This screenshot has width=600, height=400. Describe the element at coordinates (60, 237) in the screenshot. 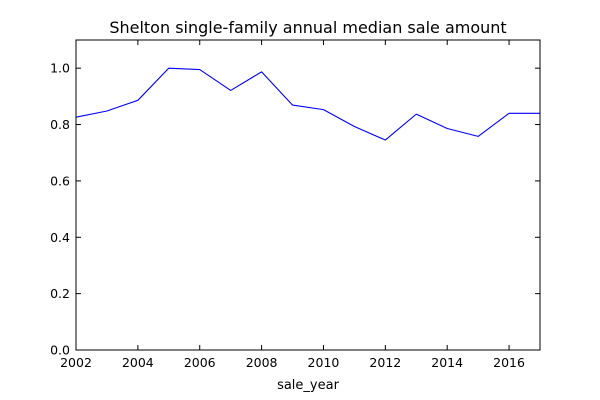

I see `y-tick-label: 0.4` at that location.